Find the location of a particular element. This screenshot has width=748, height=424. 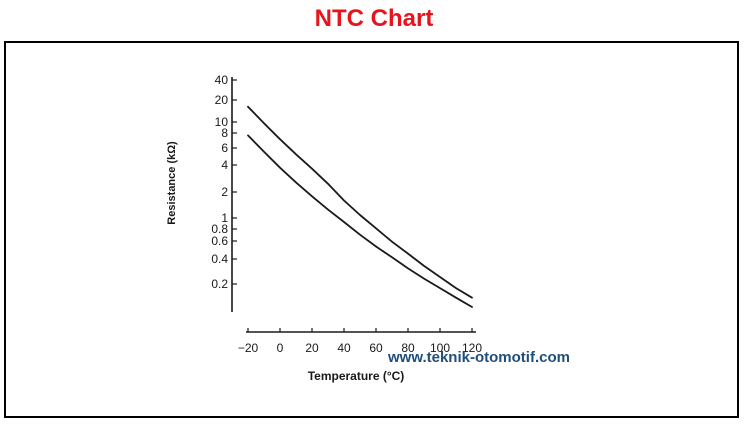

y-tick-label: 6 is located at coordinates (224, 148).